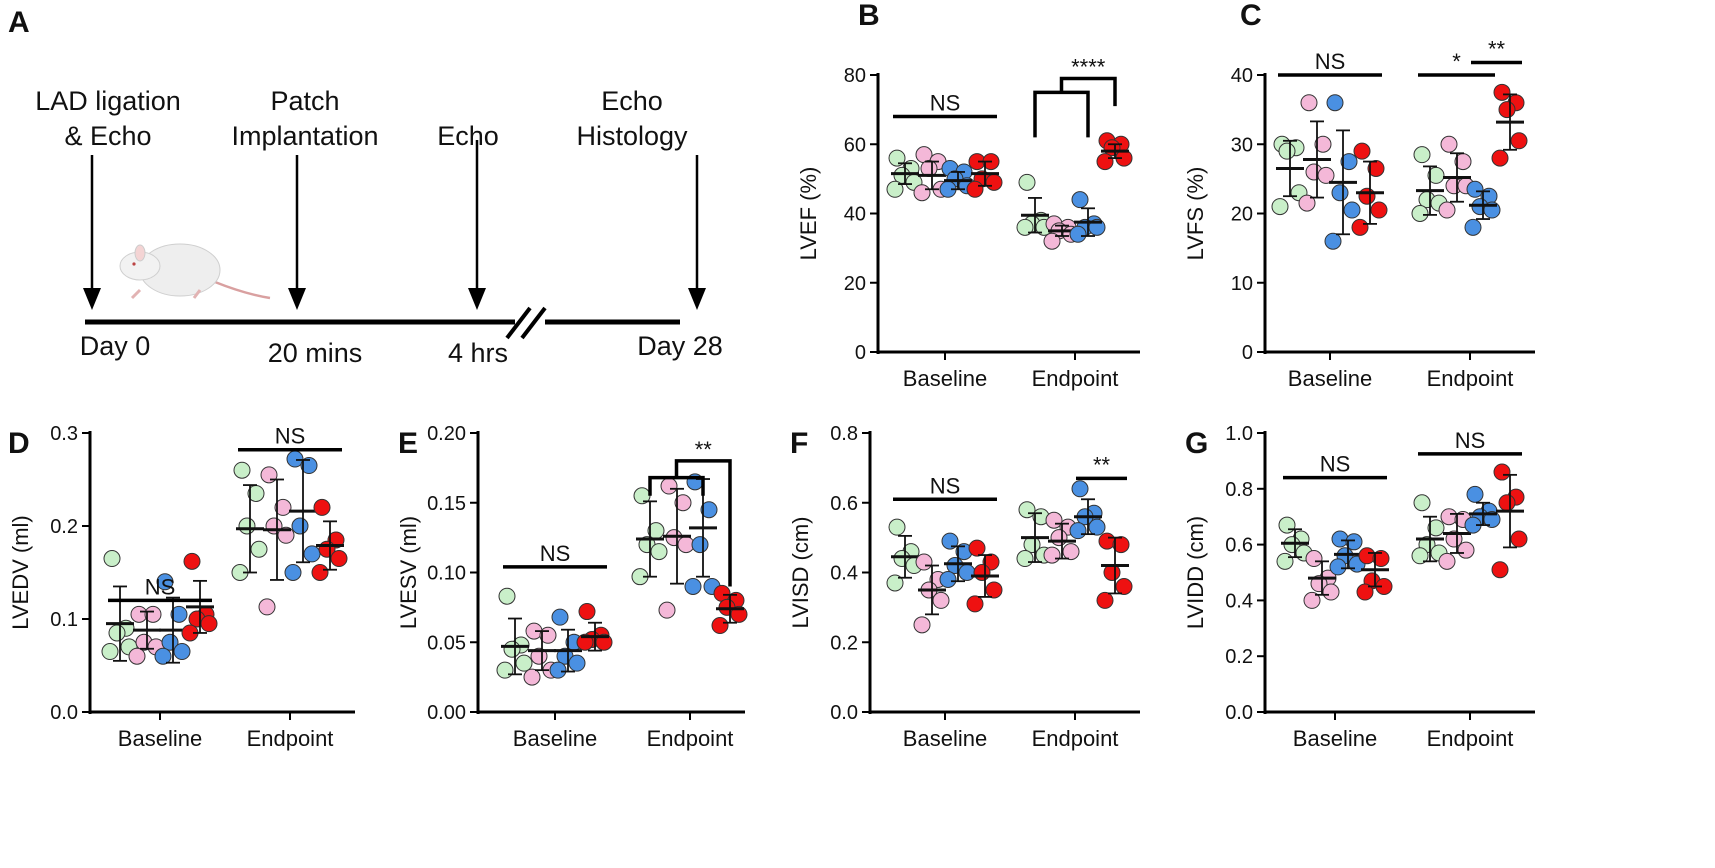  What do you see at coordinates (1251, 16) in the screenshot?
I see `panel-letter: C` at bounding box center [1251, 16].